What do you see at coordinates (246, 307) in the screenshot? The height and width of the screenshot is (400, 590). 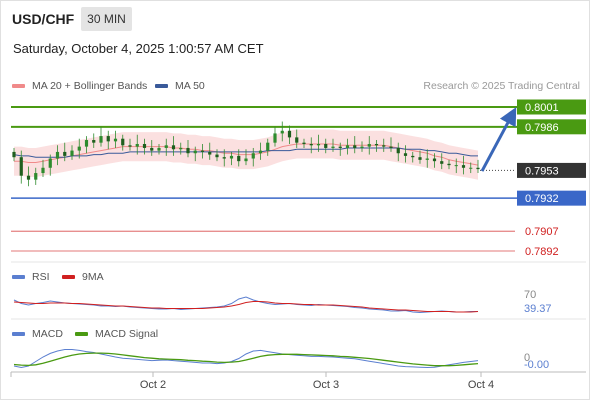 I see `rsi-ma-line` at bounding box center [246, 307].